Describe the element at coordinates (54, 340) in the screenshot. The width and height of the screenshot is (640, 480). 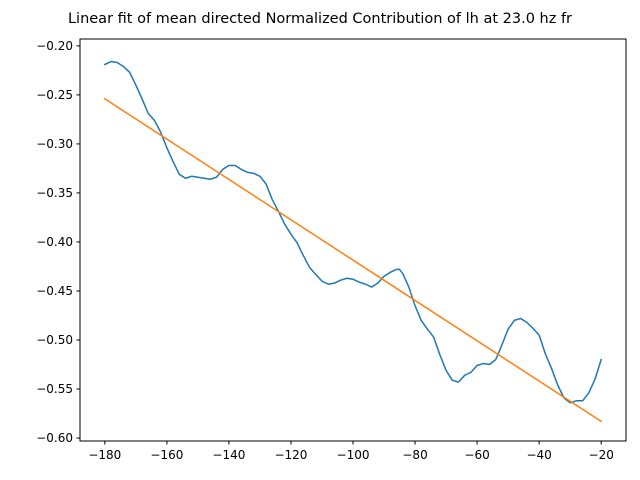
I see `y-tick-label: −0.50` at that location.